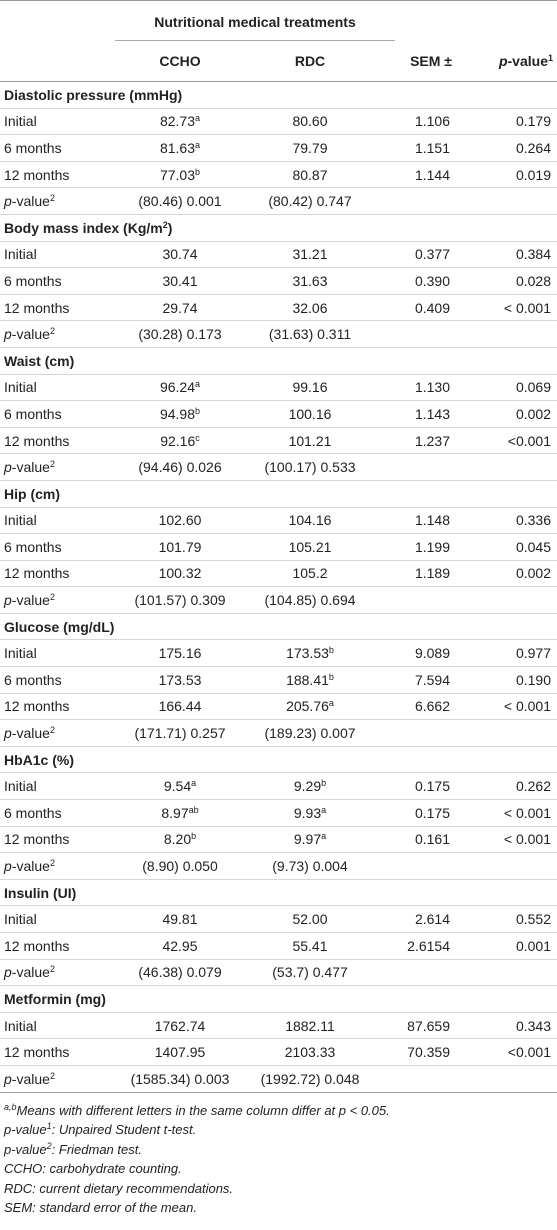 The height and width of the screenshot is (1230, 557). What do you see at coordinates (278, 813) in the screenshot?
I see `data-row: 6 months 8.97ab 9.93a 0.175 < 0.001` at bounding box center [278, 813].